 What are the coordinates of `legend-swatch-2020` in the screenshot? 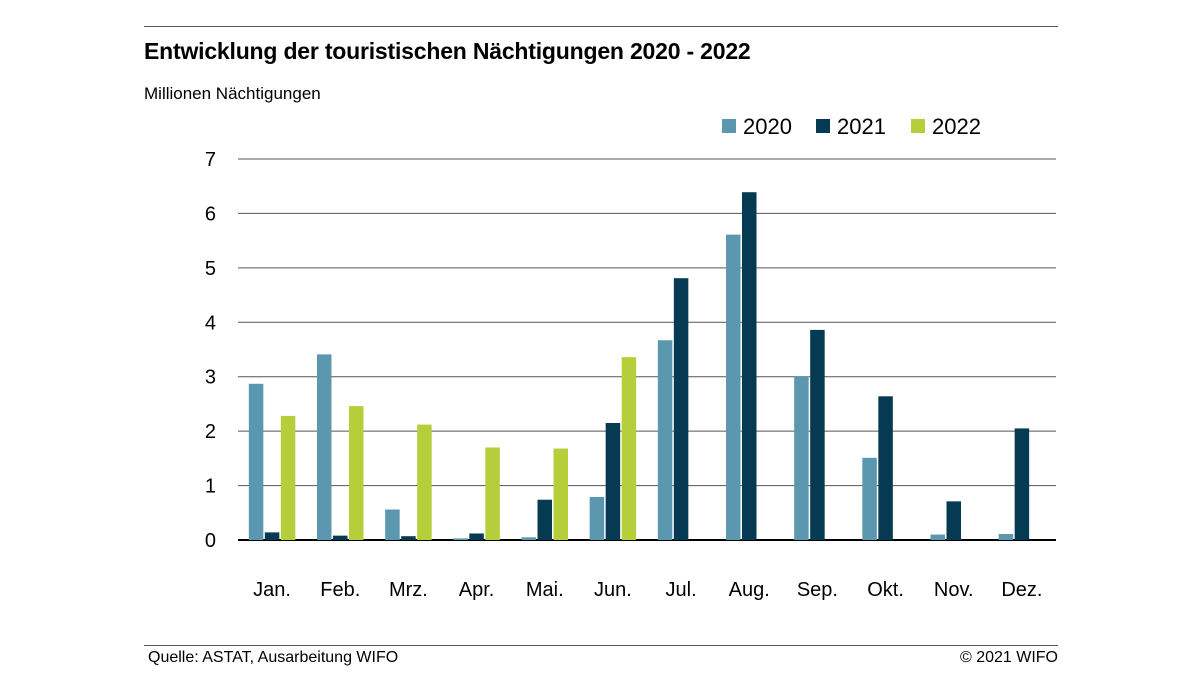 It's located at (729, 126).